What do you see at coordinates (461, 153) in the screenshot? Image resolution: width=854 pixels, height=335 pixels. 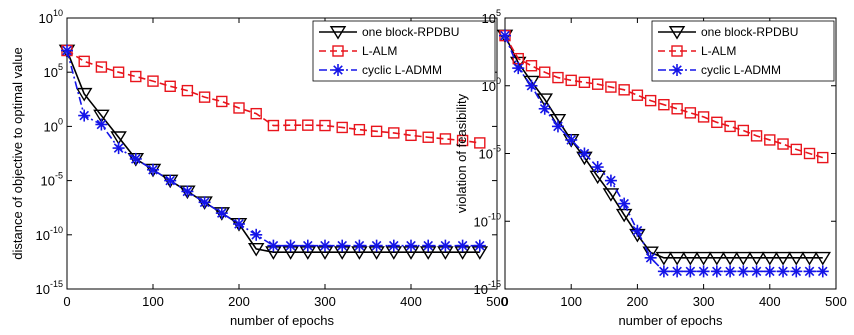 I see `y-axis-label: violation of feasibility` at bounding box center [461, 153].